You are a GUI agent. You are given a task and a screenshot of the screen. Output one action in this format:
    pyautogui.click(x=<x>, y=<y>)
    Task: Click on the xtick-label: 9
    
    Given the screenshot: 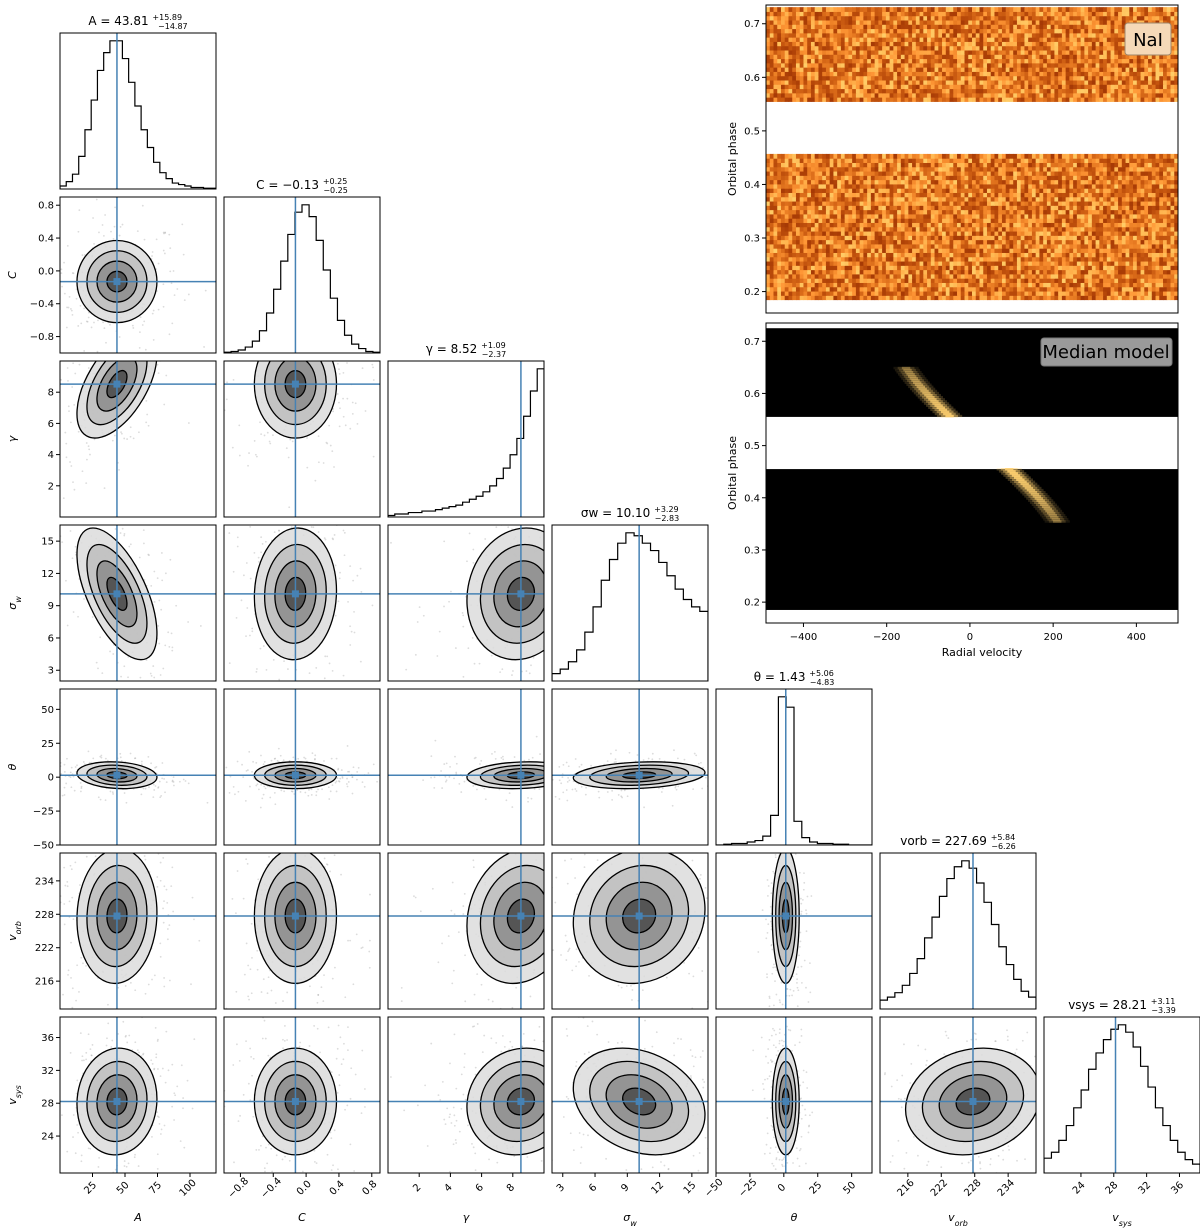 What is the action you would take?
    pyautogui.click(x=625, y=1188)
    